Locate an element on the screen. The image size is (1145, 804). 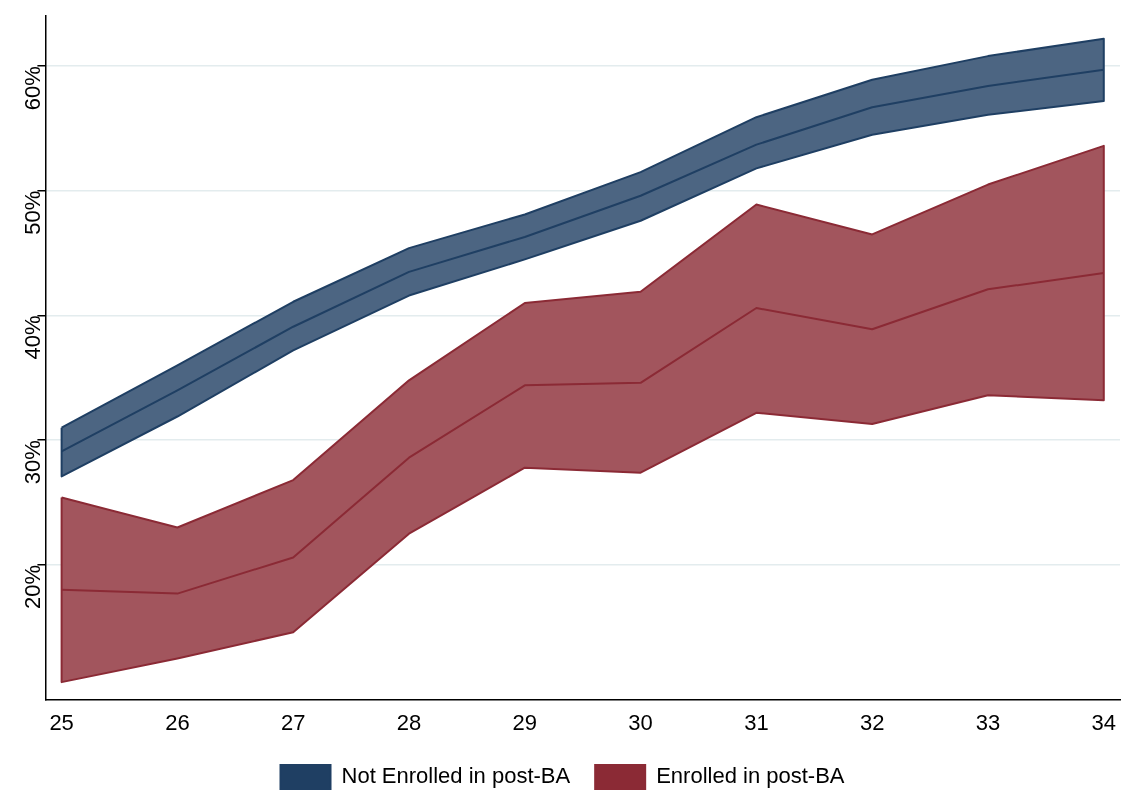
x-tick-label: 25 is located at coordinates (61, 722).